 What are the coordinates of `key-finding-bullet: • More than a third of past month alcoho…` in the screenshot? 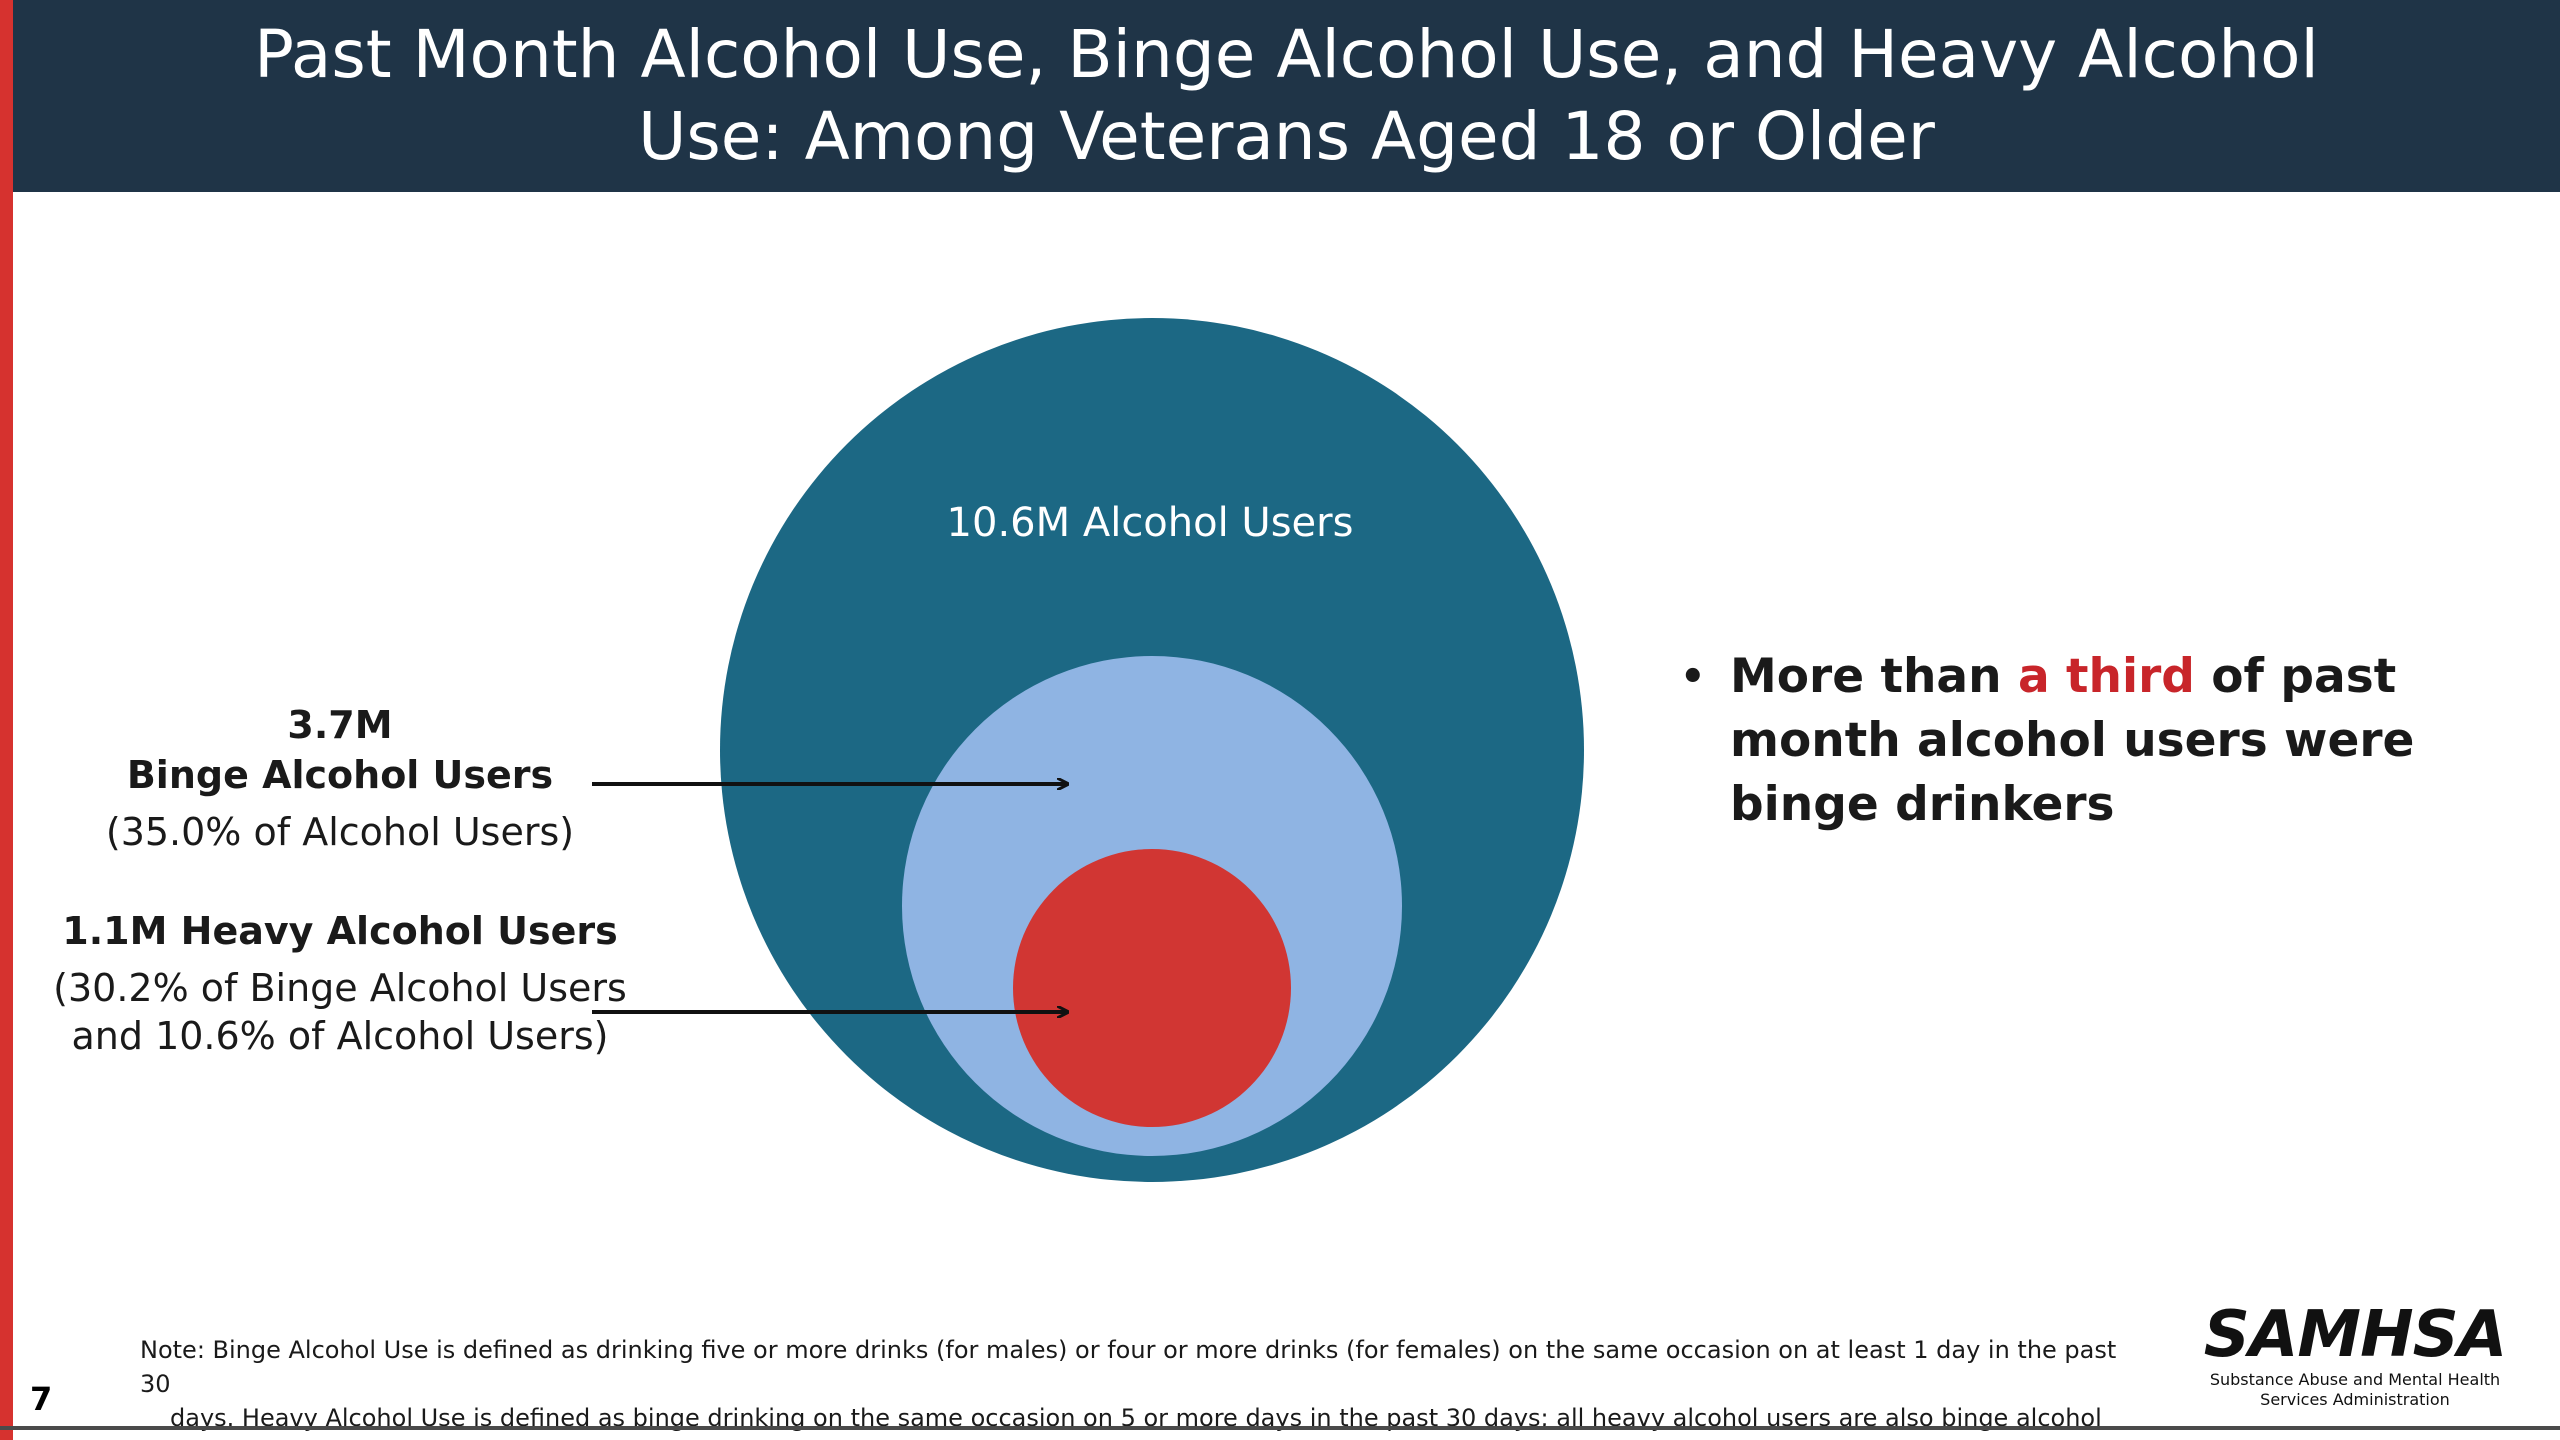 It's located at (2060, 741).